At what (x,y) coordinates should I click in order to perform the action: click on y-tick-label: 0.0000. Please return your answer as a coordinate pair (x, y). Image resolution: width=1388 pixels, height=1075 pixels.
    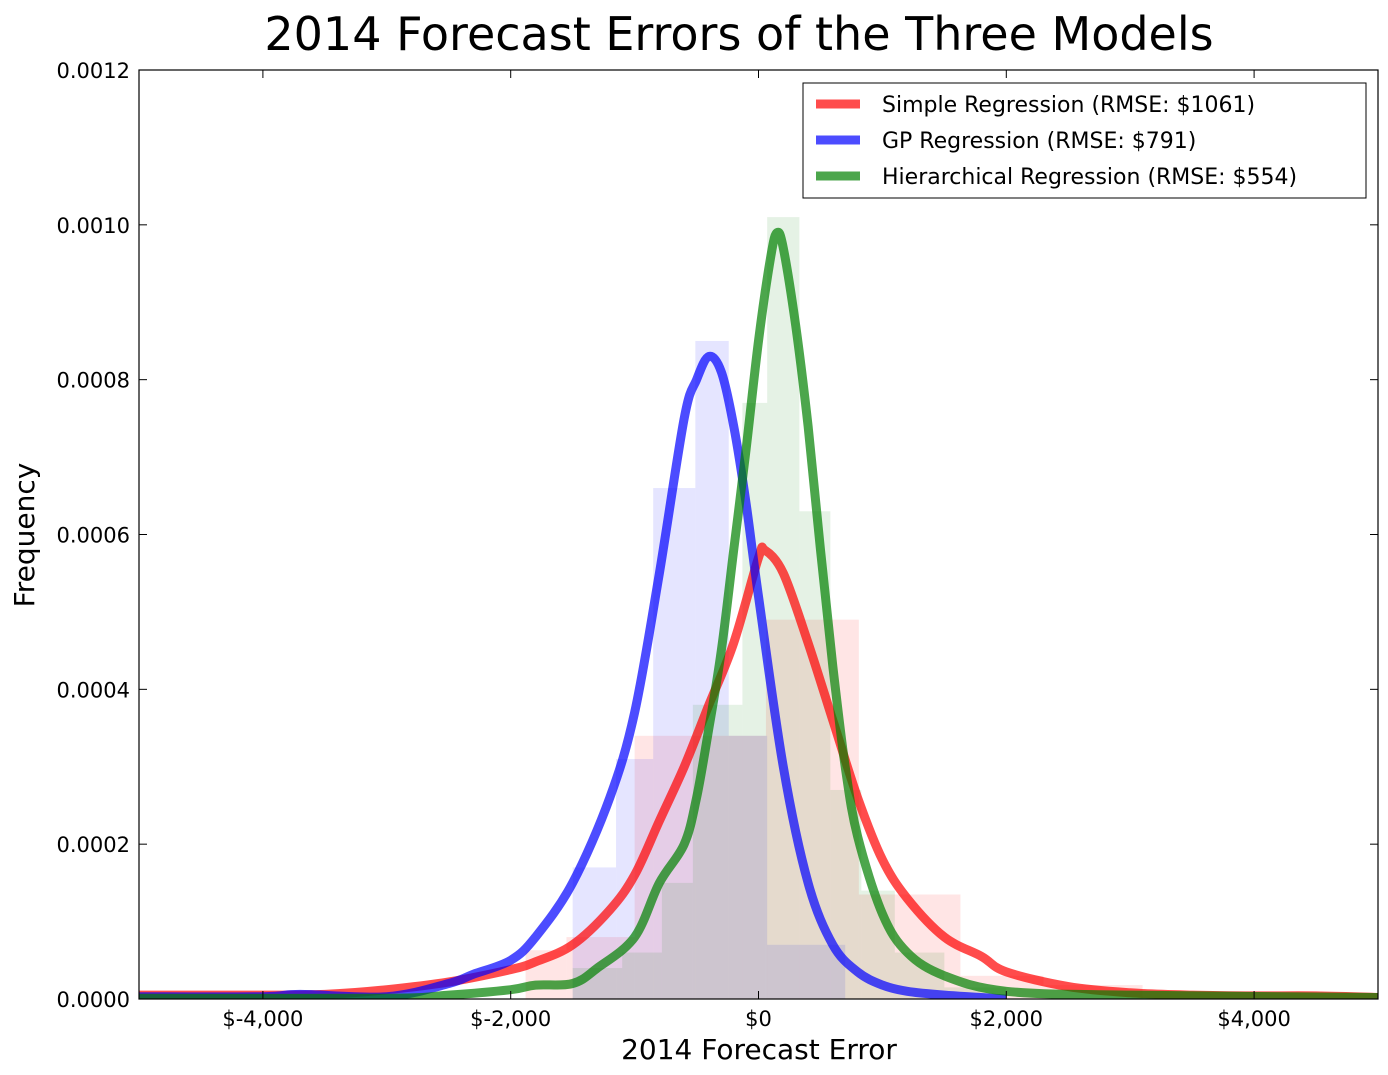
    Looking at the image, I should click on (93, 1000).